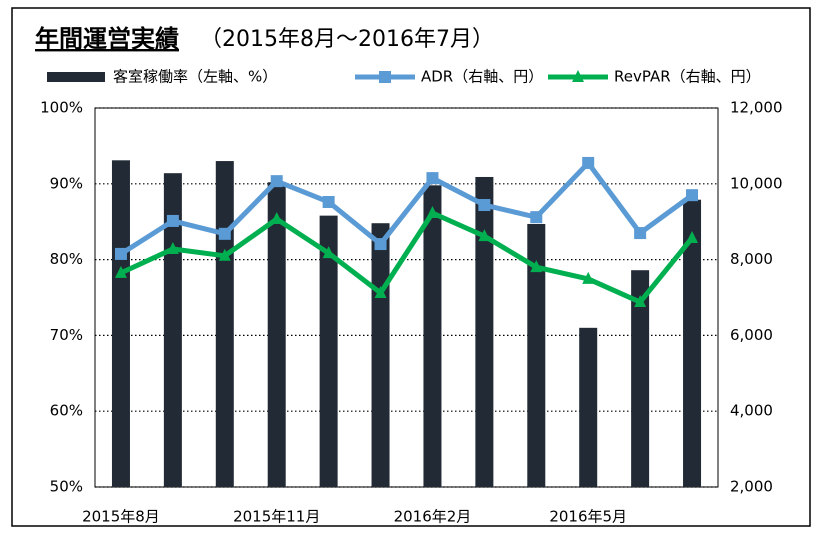  What do you see at coordinates (751, 411) in the screenshot?
I see `y2-tick-label: 4,000` at bounding box center [751, 411].